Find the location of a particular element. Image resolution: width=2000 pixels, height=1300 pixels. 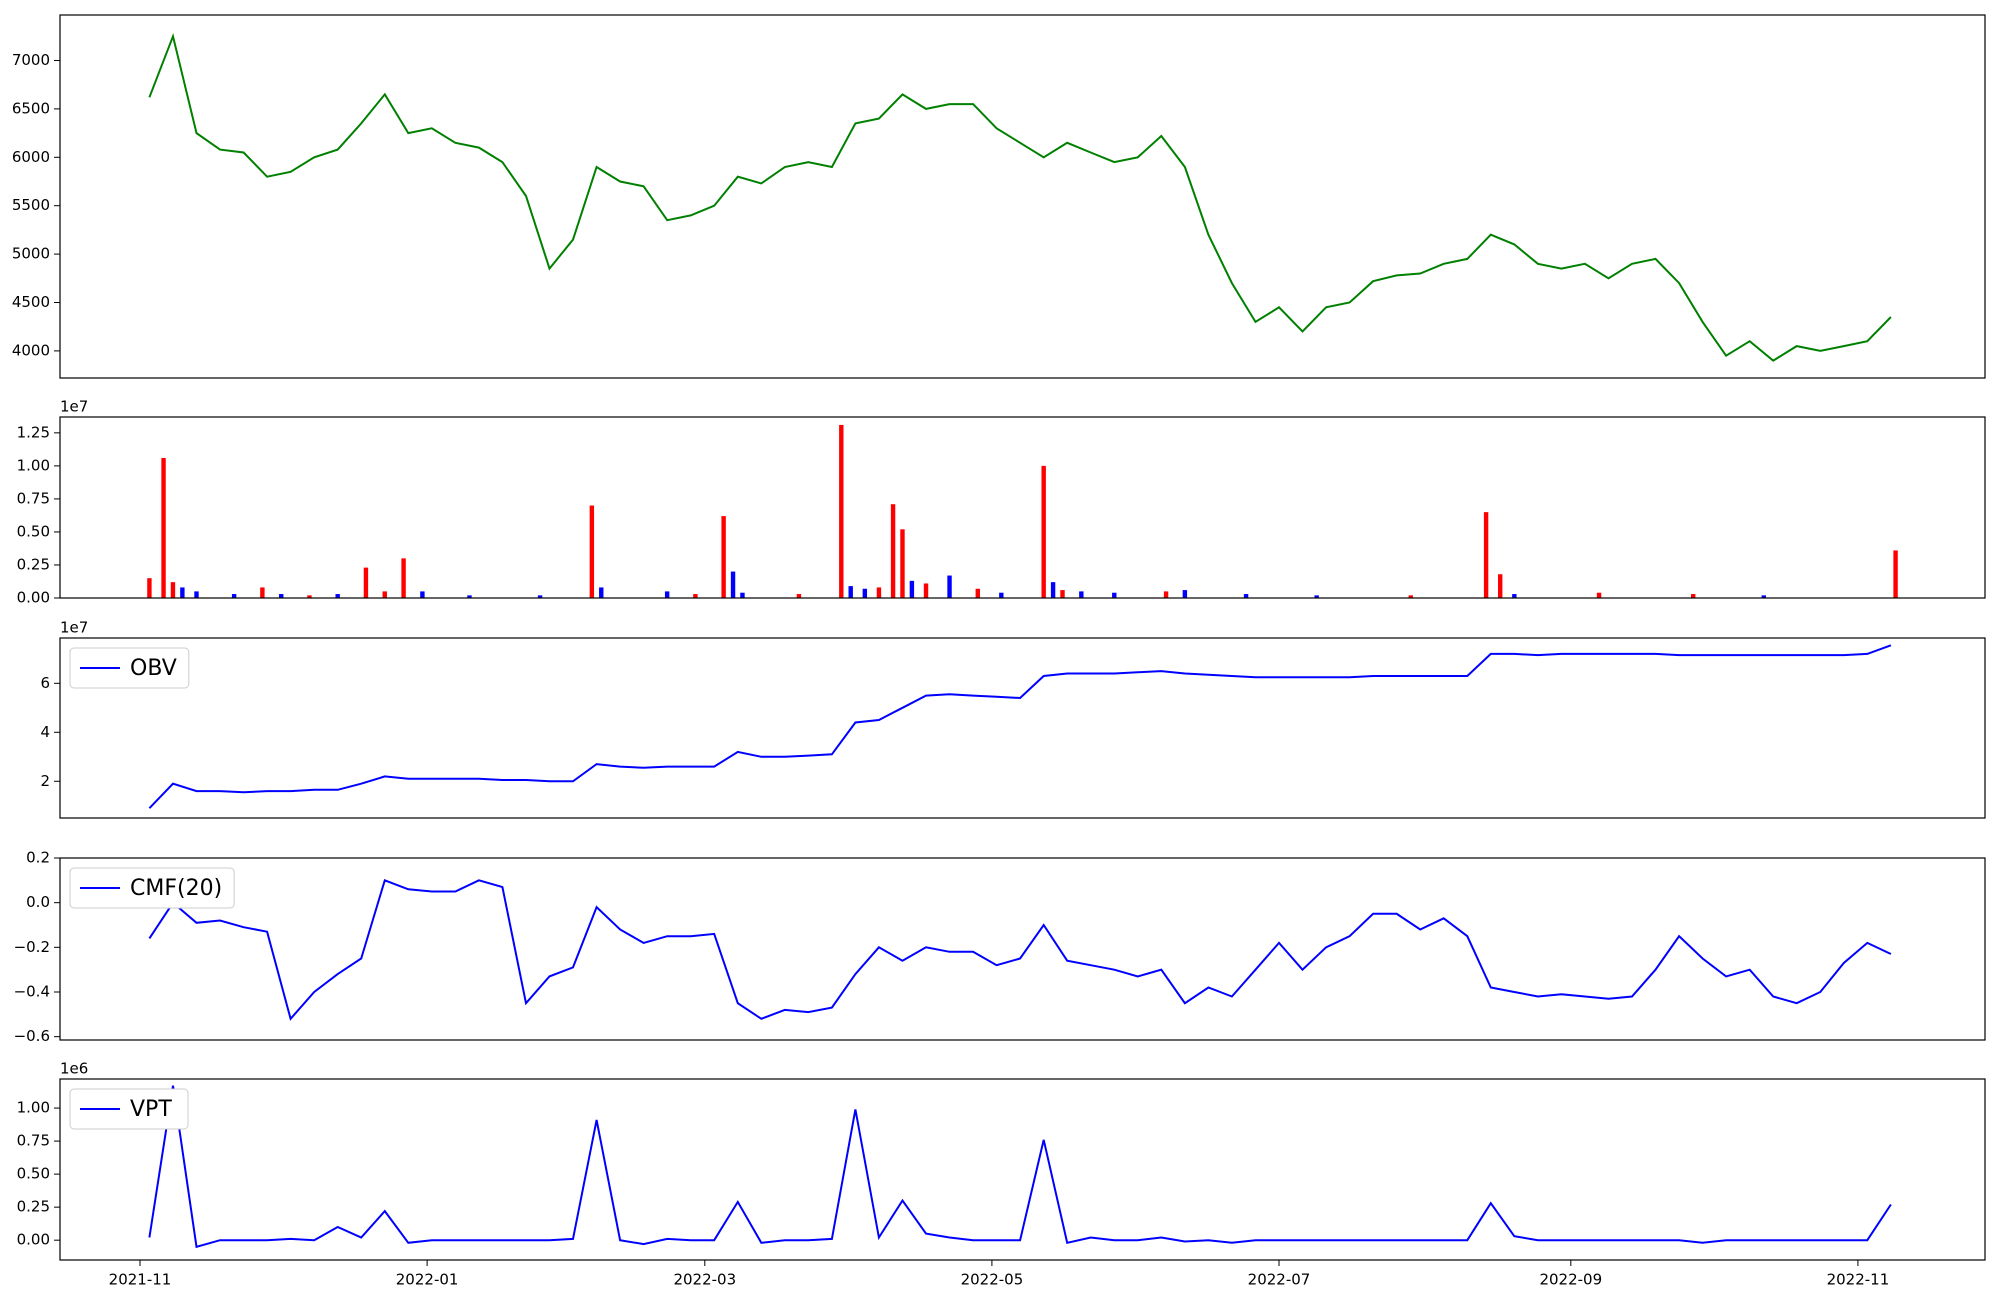

legend-label: CMF(20) is located at coordinates (176, 888).